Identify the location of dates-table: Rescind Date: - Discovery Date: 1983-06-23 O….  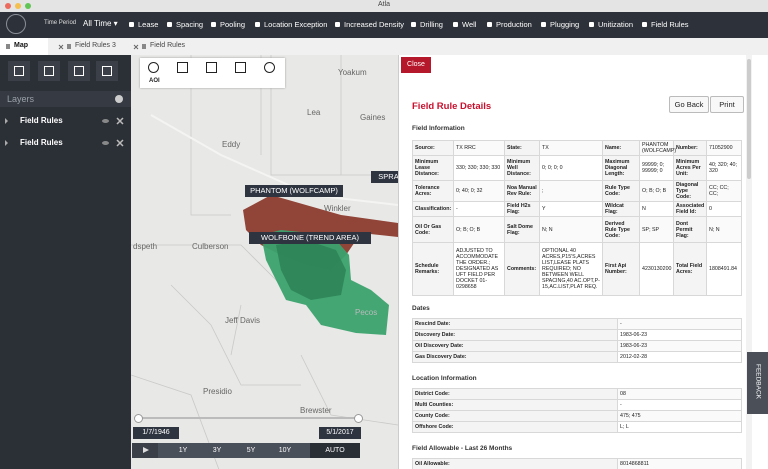
(577, 340).